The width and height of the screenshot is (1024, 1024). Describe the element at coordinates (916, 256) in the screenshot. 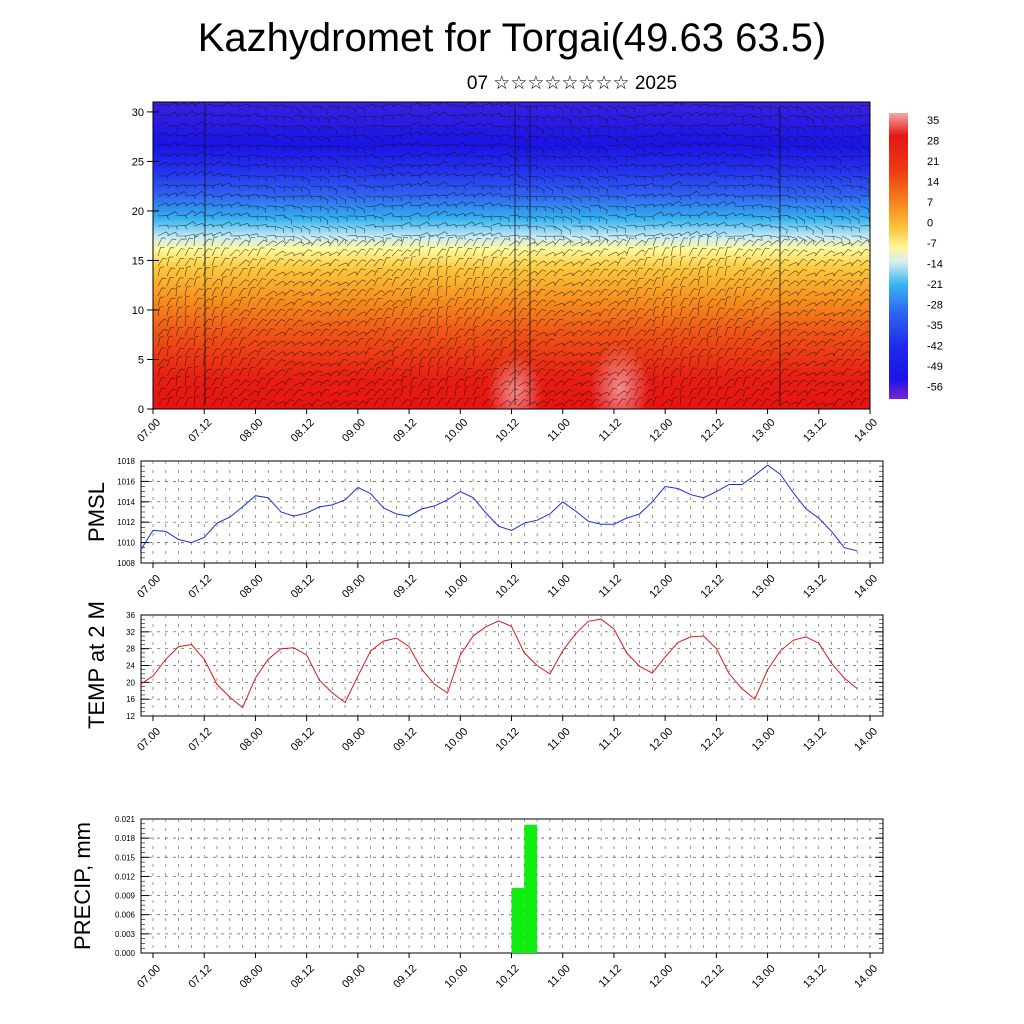

I see `colorbar: 35 28 21 14 7 0 -7 -14 -21 -28 -35 -42 -49 -56` at that location.